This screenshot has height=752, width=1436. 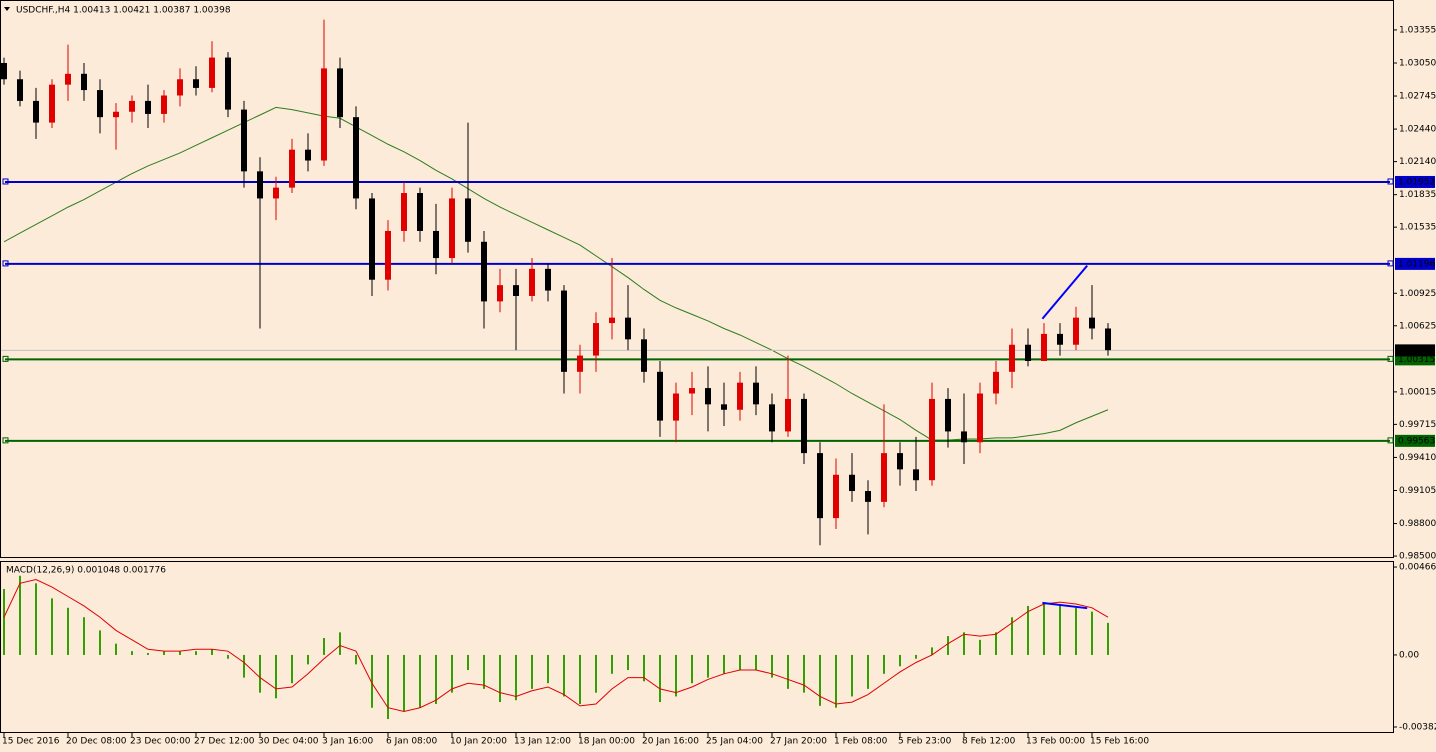 I want to click on x-tick-label: 27 Dec 12:00, so click(x=224, y=742).